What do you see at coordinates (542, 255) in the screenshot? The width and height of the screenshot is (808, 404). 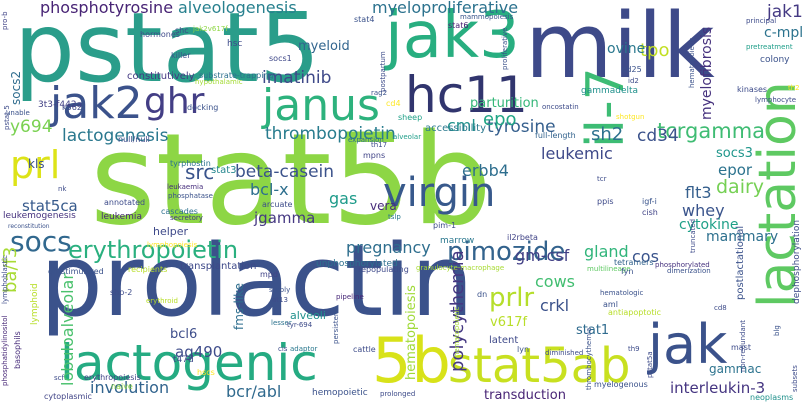 I see `word-gm-csf: gm-csf` at bounding box center [542, 255].